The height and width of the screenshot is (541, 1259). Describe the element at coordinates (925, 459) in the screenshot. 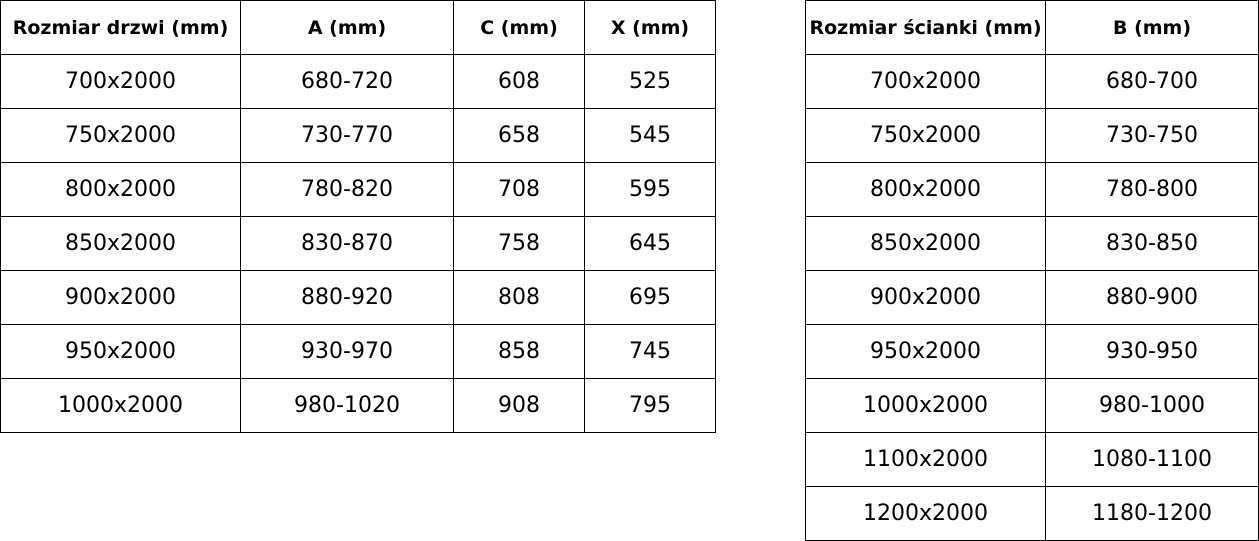

I see `table-cell: 1100x2000` at that location.